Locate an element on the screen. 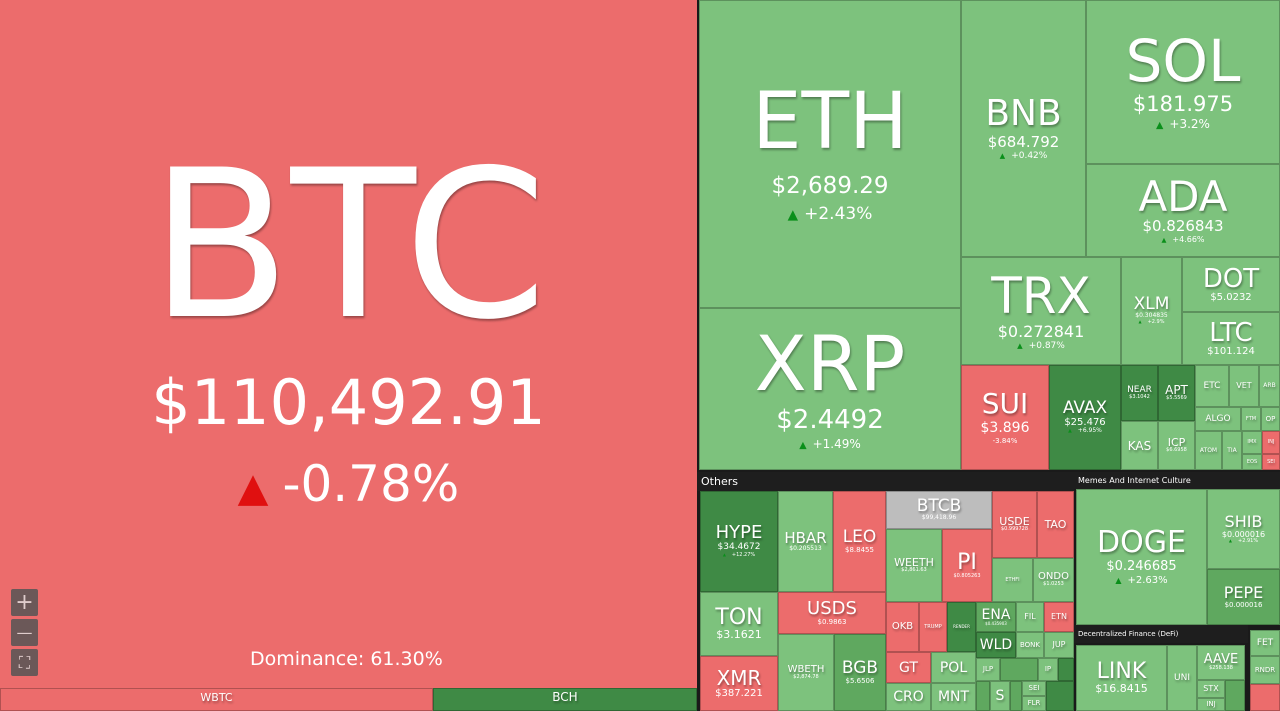  tile-ada: ADA $0.826843 +4.66% is located at coordinates (1183, 210).